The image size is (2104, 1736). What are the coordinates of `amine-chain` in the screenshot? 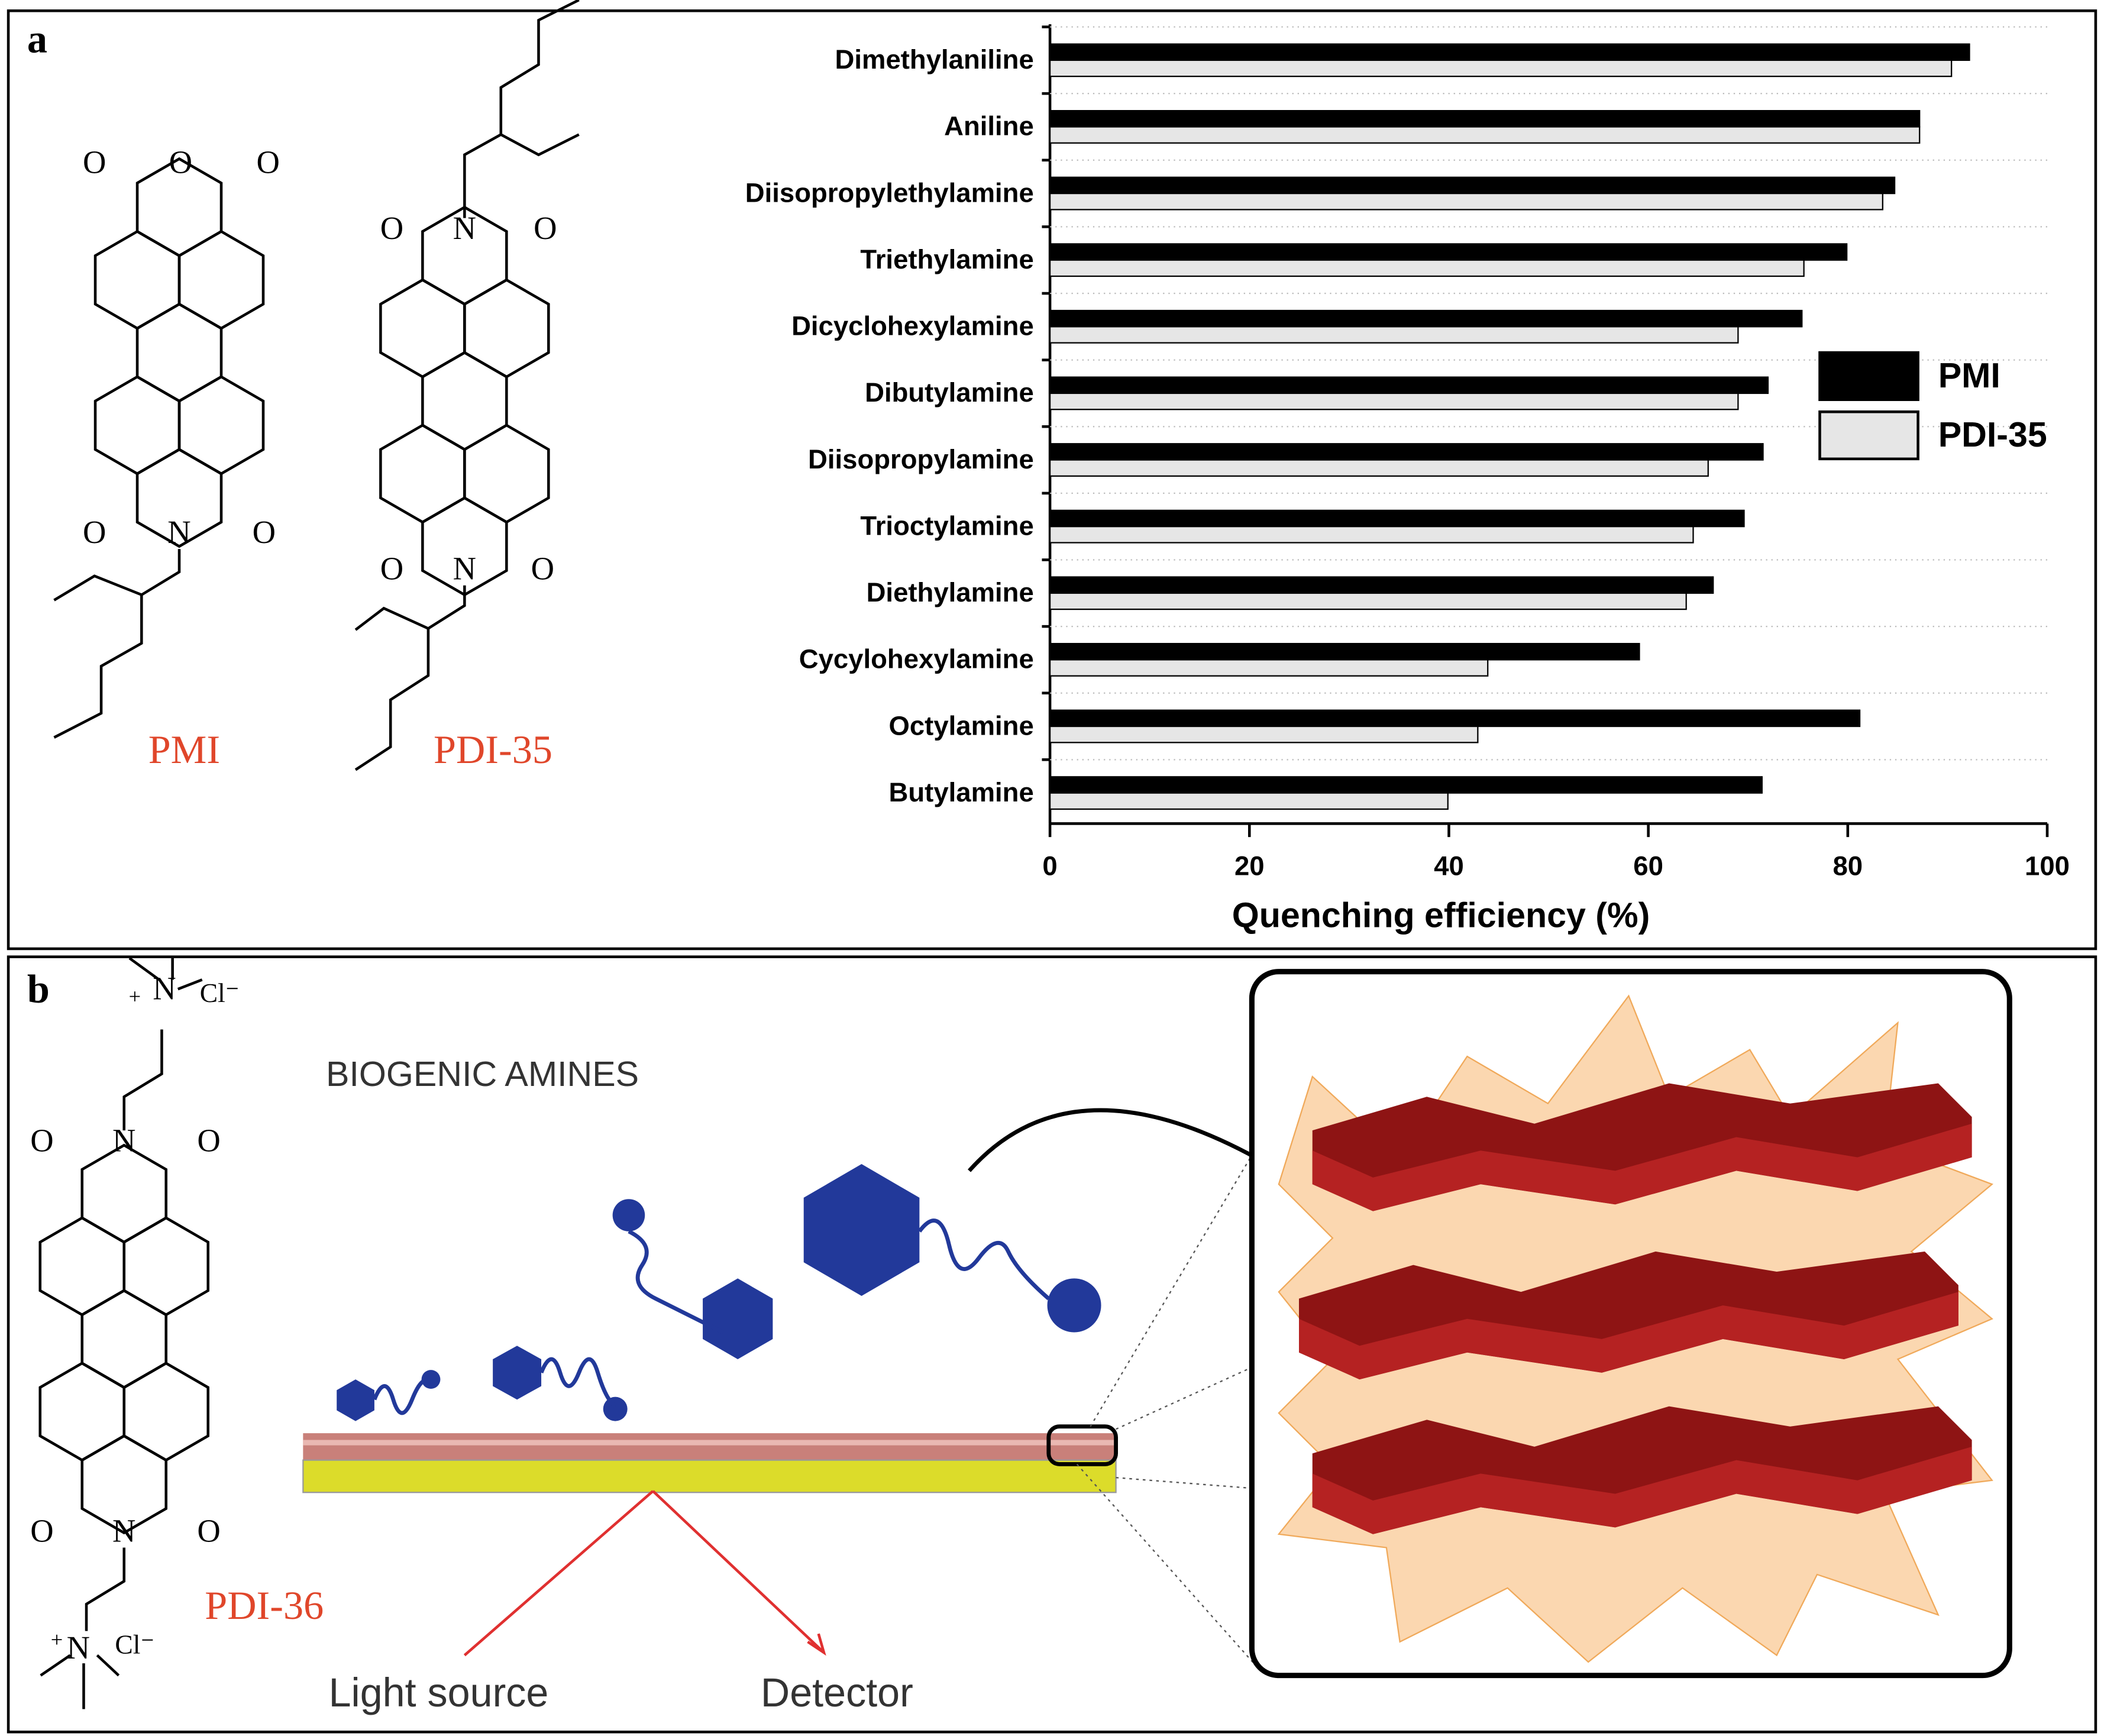 It's located at (711, 1316).